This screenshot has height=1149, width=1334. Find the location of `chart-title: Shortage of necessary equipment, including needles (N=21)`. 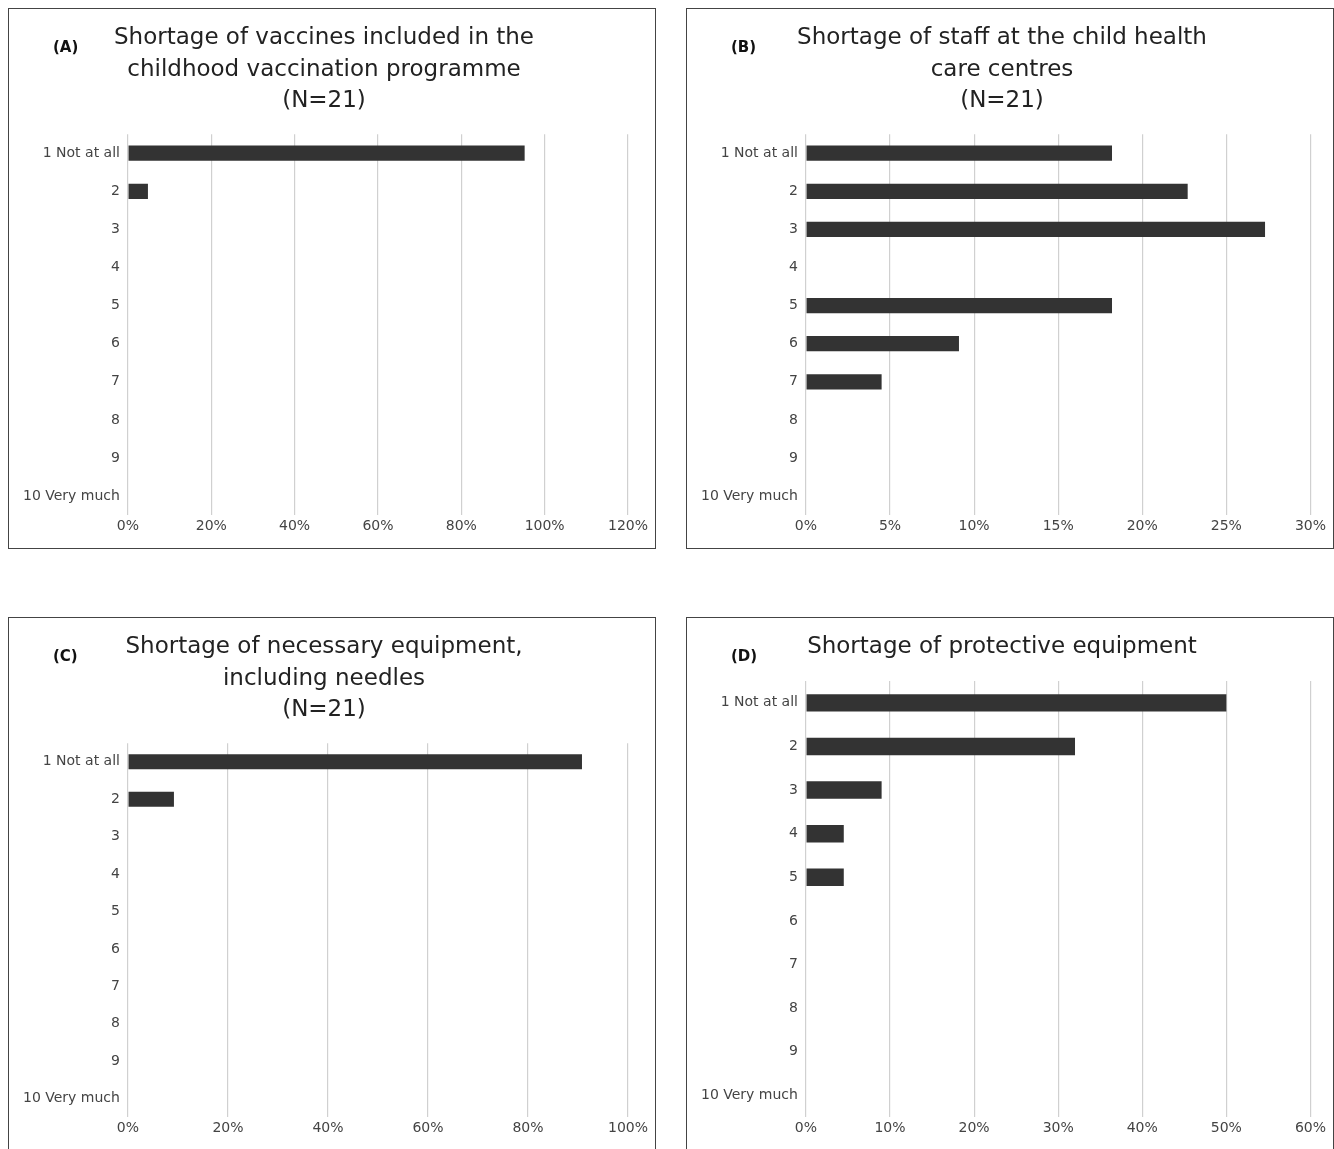

chart-title: Shortage of necessary equipment, including needles (N=21) is located at coordinates (324, 676).